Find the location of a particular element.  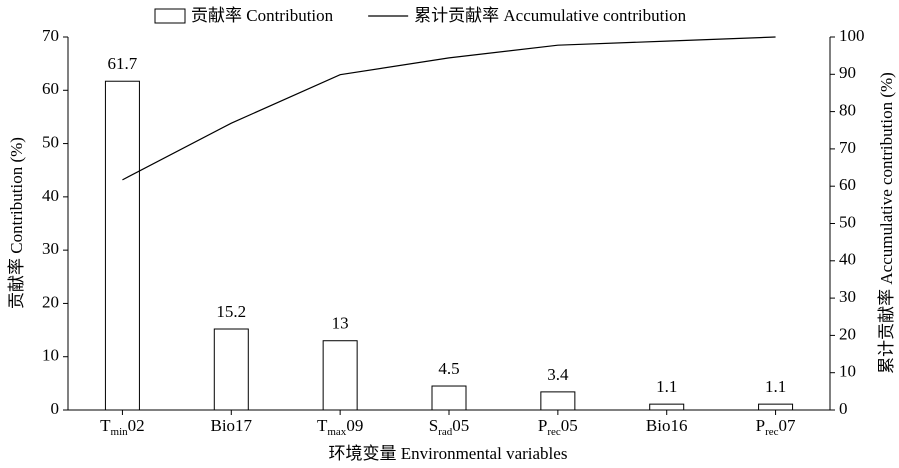

y2-tick-label: 10 is located at coordinates (847, 371).